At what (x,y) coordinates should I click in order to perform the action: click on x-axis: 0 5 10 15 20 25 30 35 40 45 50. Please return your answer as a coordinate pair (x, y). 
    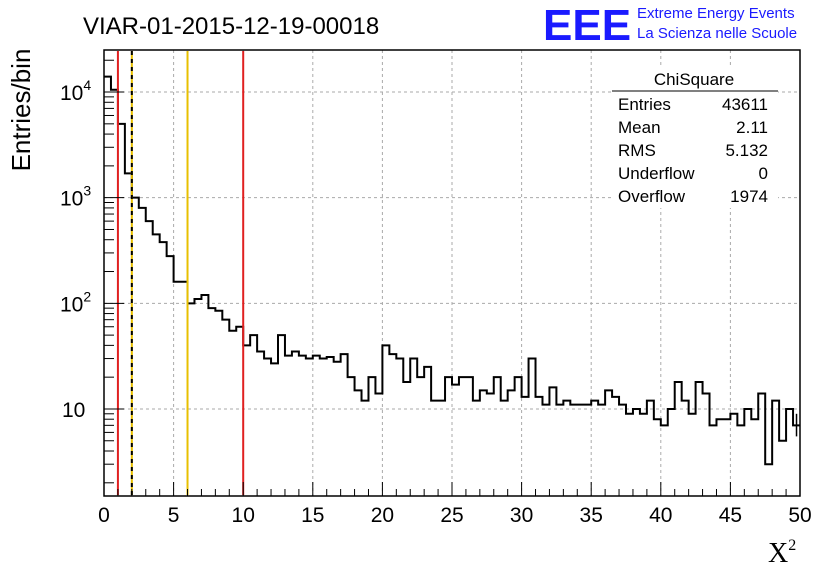
    Looking at the image, I should click on (455, 504).